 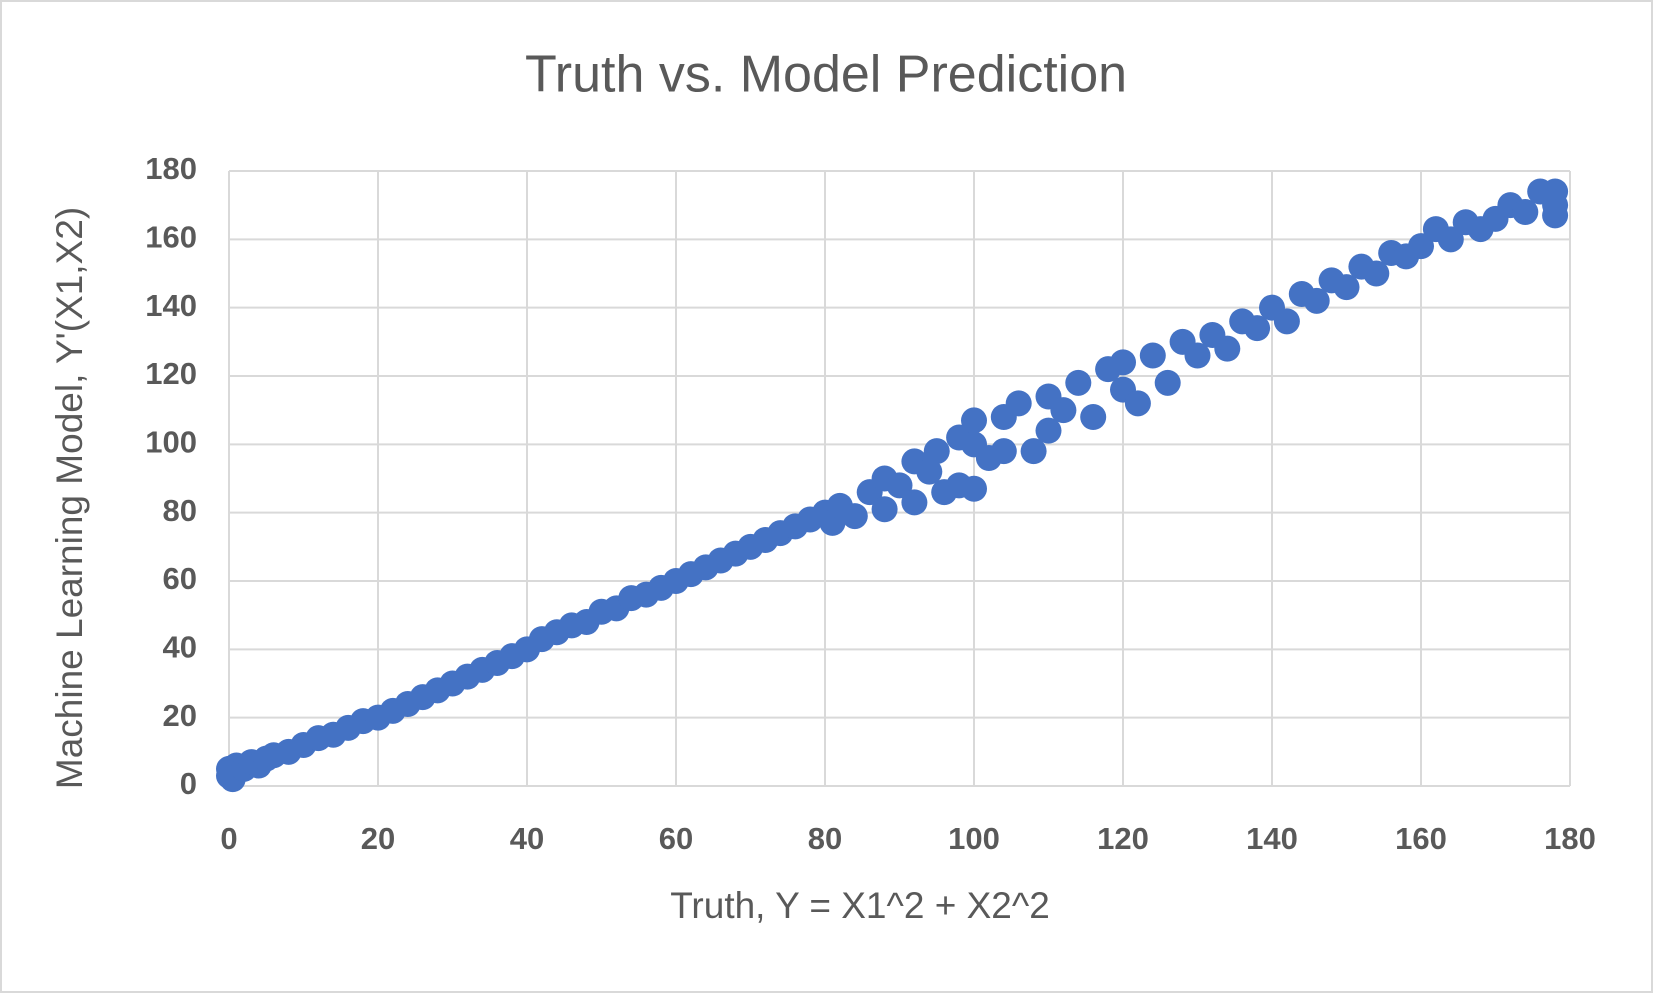 What do you see at coordinates (180, 647) in the screenshot?
I see `y-tick-label: 40` at bounding box center [180, 647].